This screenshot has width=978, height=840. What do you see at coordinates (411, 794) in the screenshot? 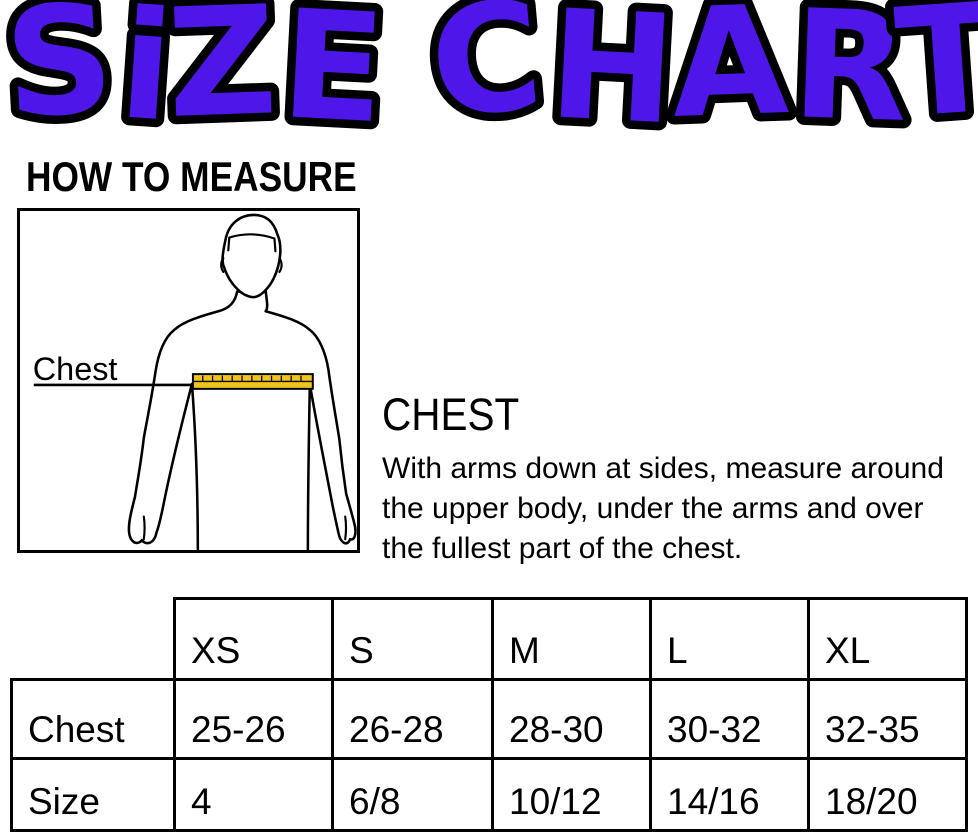
I see `table-cell-size-s: 6/8` at bounding box center [411, 794].